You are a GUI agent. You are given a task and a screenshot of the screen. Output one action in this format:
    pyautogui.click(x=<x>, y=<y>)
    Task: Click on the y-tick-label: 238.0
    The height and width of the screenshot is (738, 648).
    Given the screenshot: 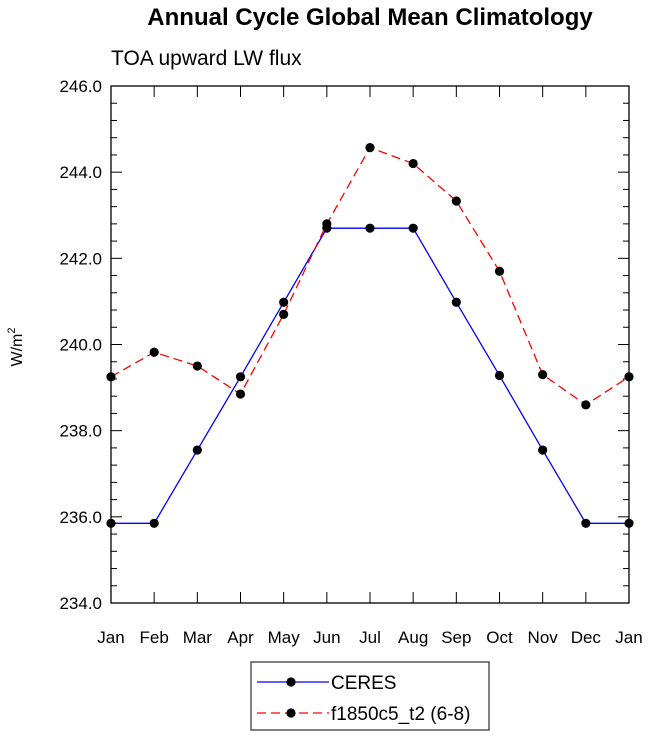 What is the action you would take?
    pyautogui.click(x=80, y=431)
    